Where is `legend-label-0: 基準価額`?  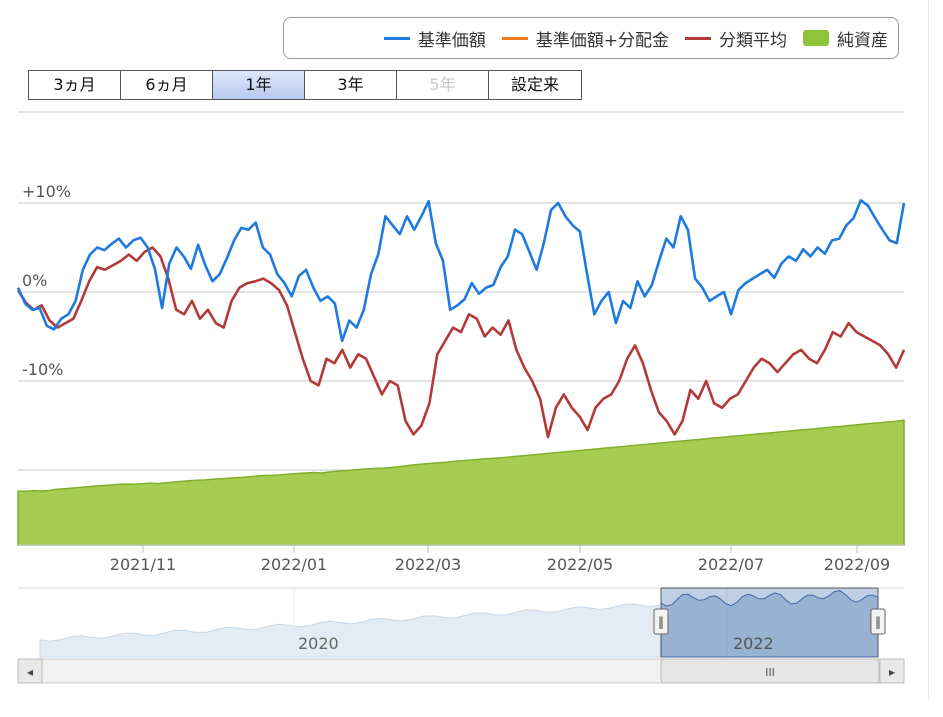
legend-label-0: 基準価額 is located at coordinates (451, 40).